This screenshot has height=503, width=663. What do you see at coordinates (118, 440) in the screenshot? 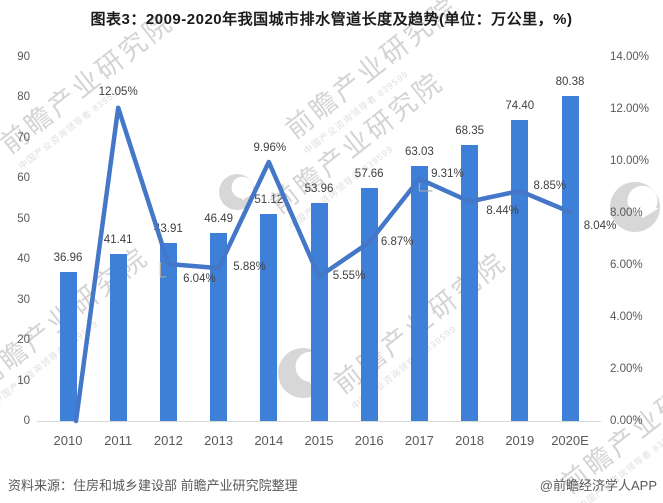
I see `x-axis-label: 2011` at bounding box center [118, 440].